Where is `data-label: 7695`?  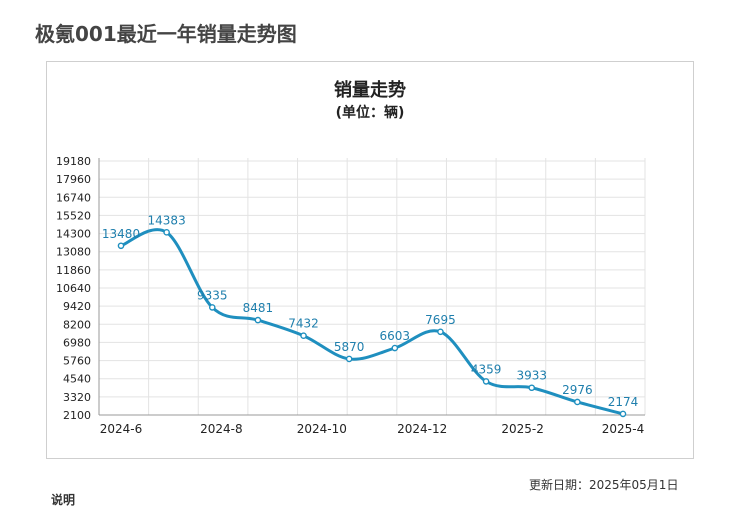
data-label: 7695 is located at coordinates (440, 320).